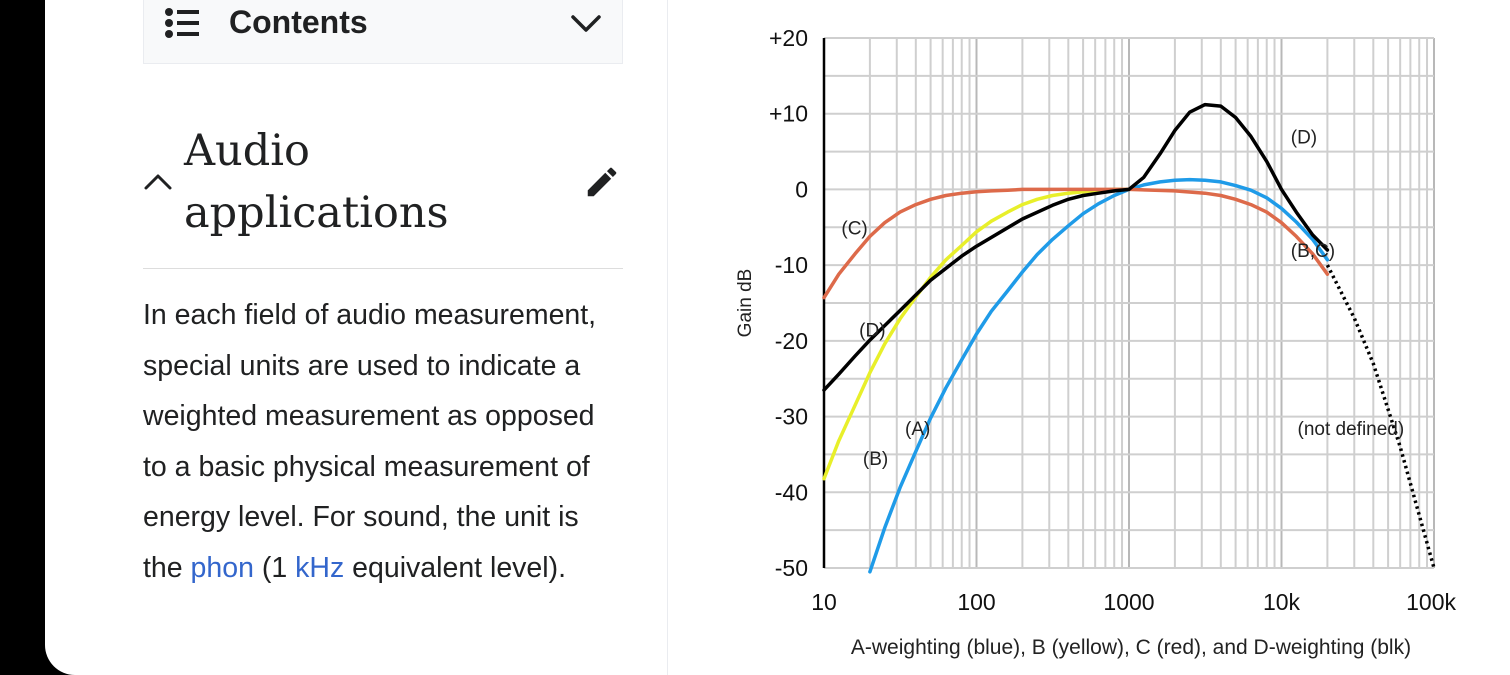  I want to click on section-title-line1: Audio, so click(247, 151).